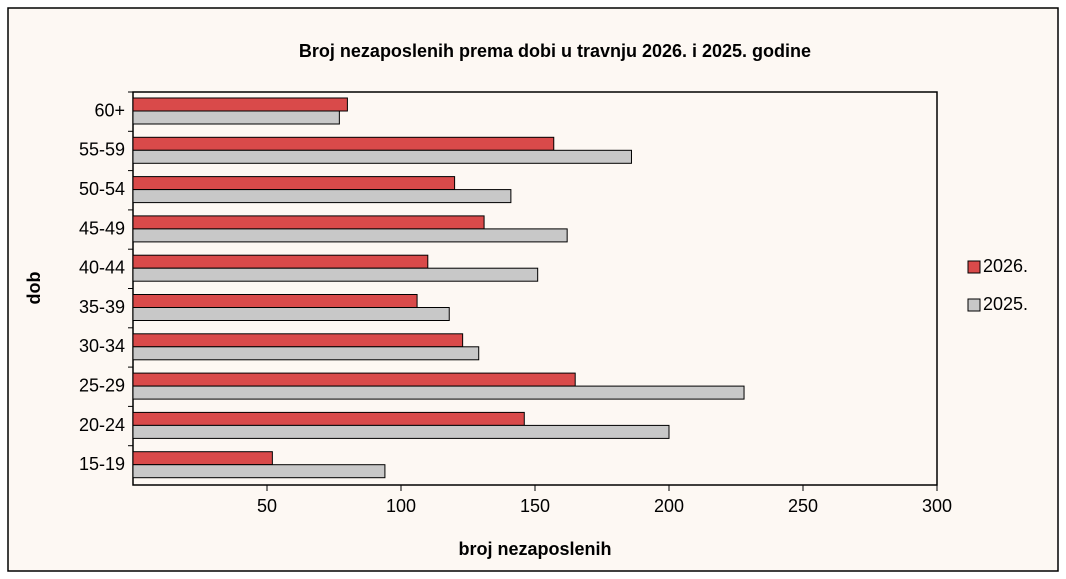 The width and height of the screenshot is (1066, 579). What do you see at coordinates (102, 307) in the screenshot?
I see `y-tick-label: 35-39` at bounding box center [102, 307].